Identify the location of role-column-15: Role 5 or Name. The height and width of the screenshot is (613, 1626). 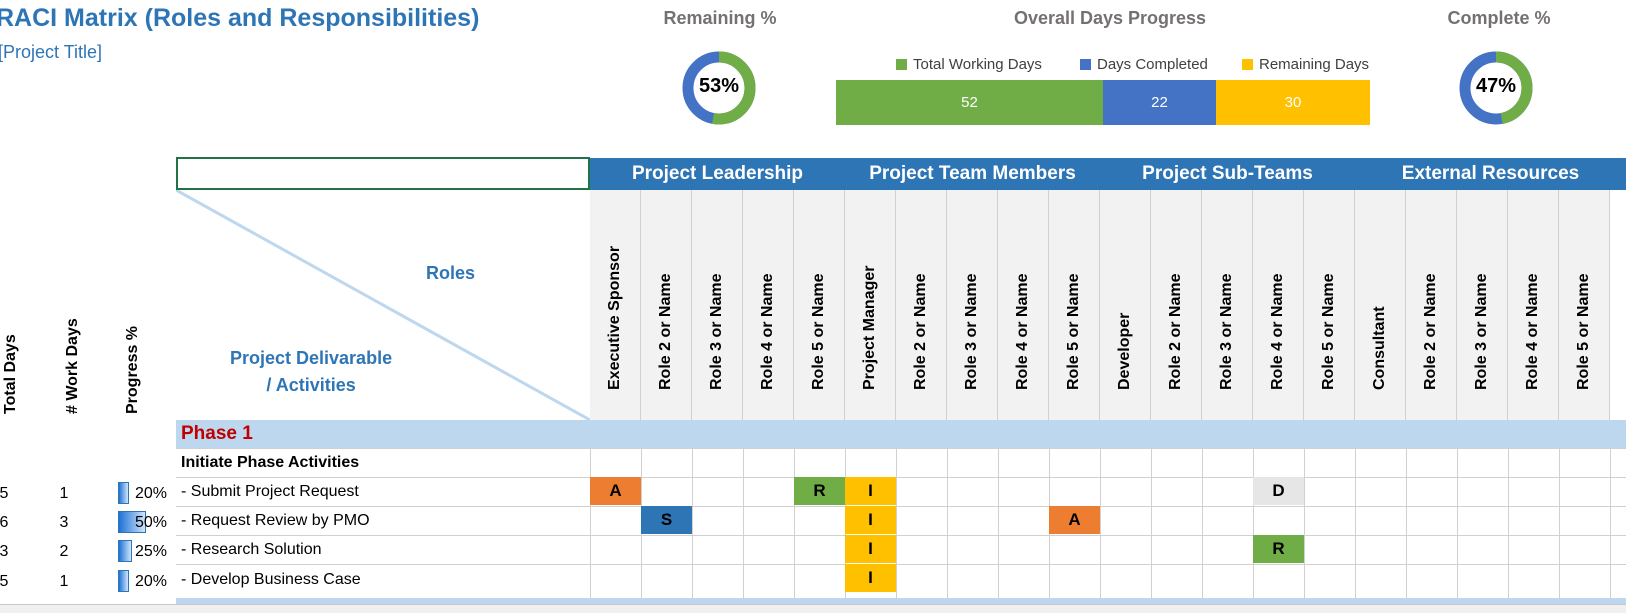
(1329, 305).